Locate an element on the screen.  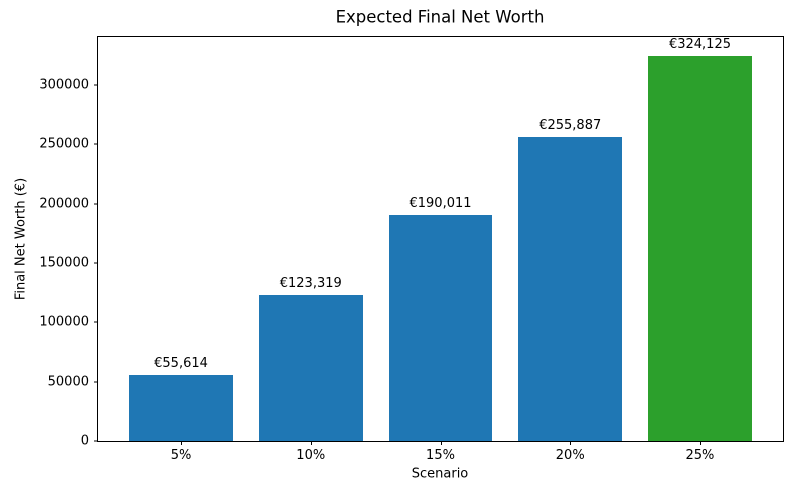
x-tick-label: 10% is located at coordinates (311, 455).